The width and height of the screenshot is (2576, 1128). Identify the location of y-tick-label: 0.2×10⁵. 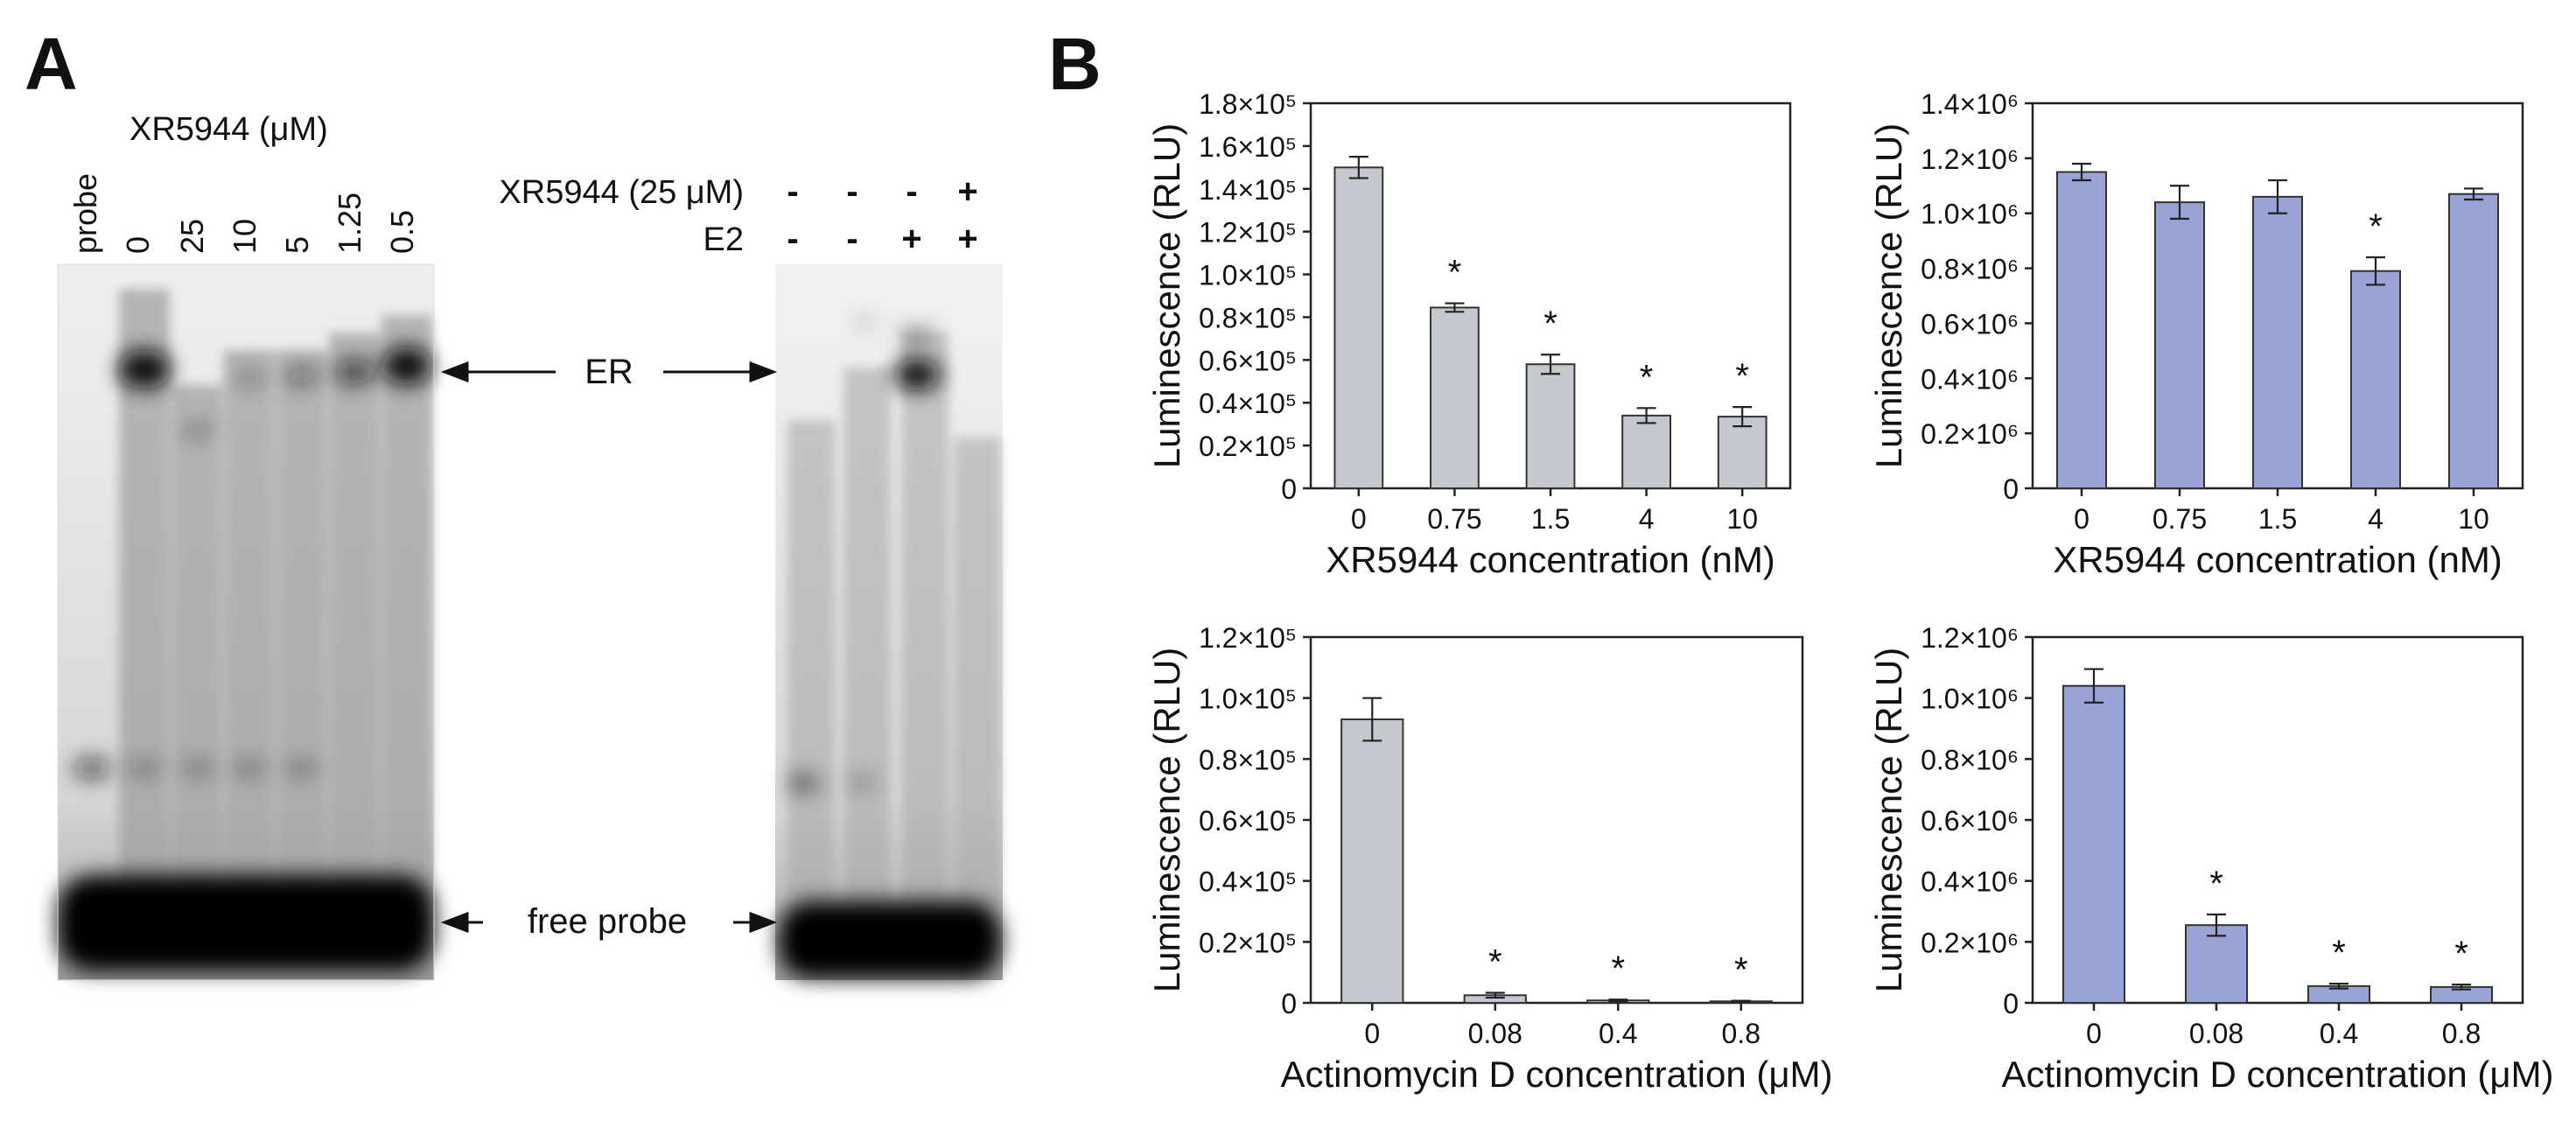
(1248, 943).